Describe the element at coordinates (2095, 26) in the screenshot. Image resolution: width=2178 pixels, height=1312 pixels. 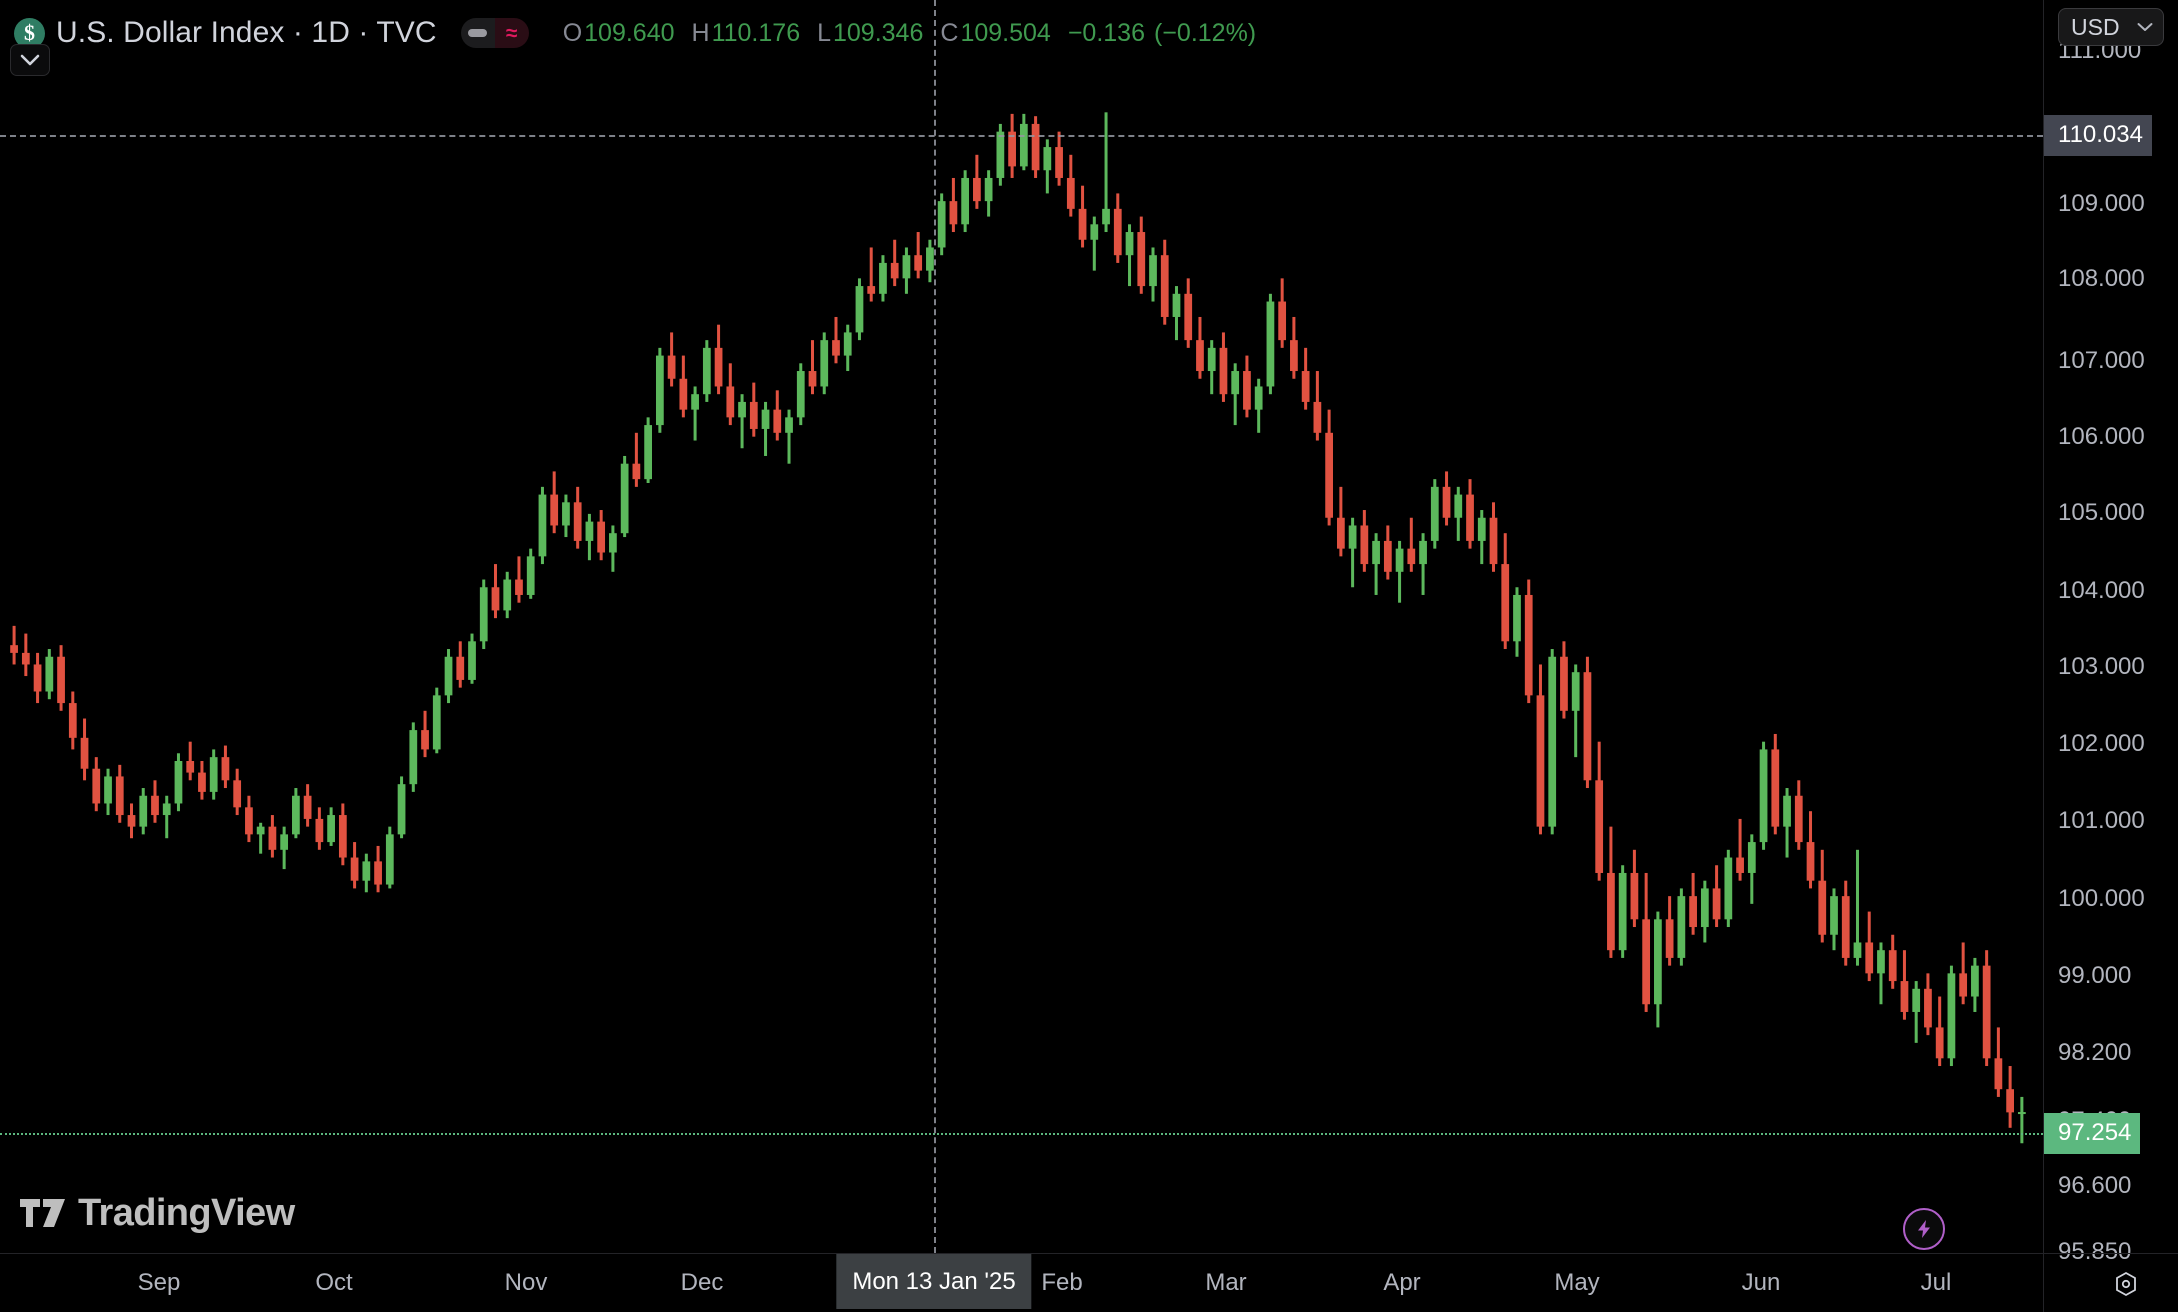
I see `currency-label: USD` at that location.